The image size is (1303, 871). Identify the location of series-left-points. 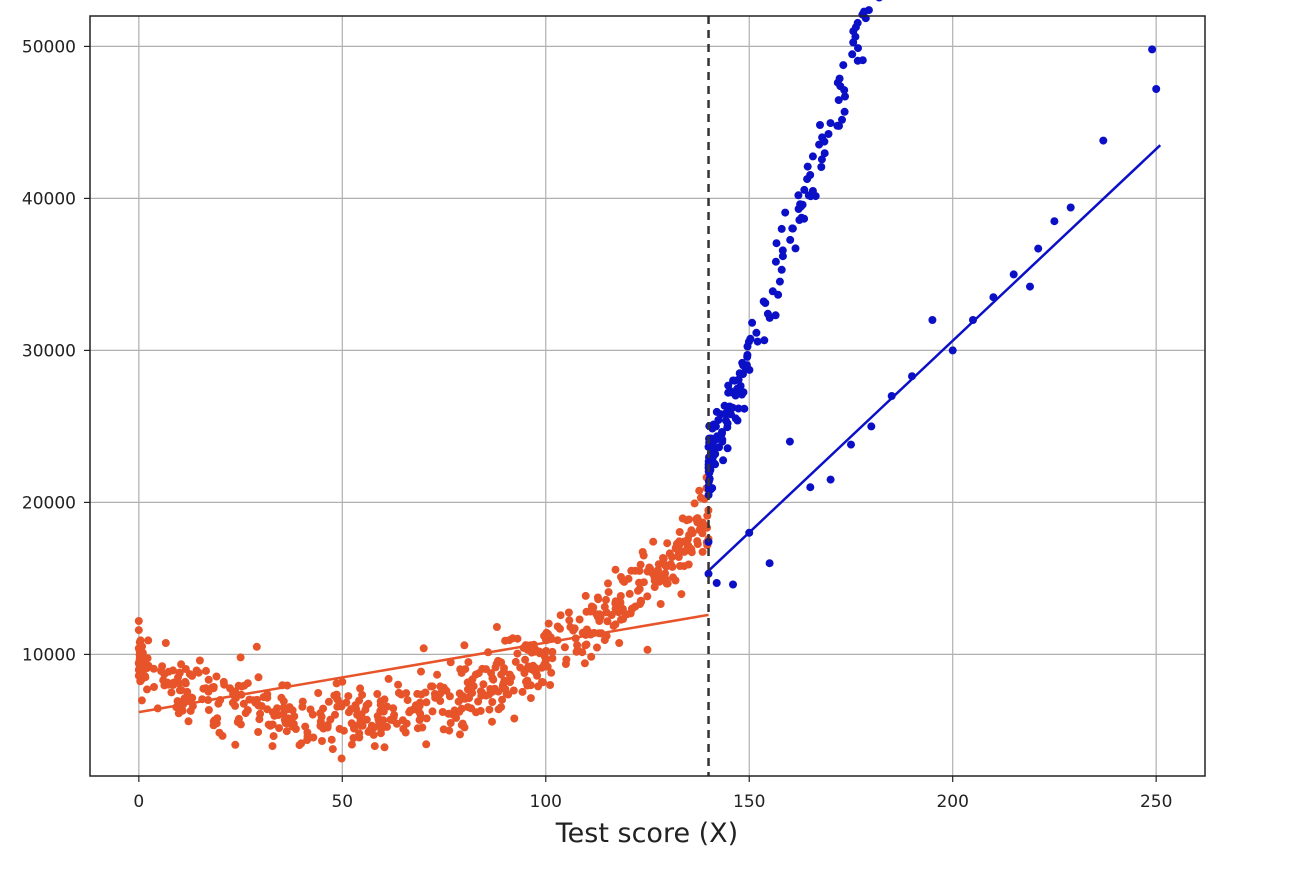
(423, 618).